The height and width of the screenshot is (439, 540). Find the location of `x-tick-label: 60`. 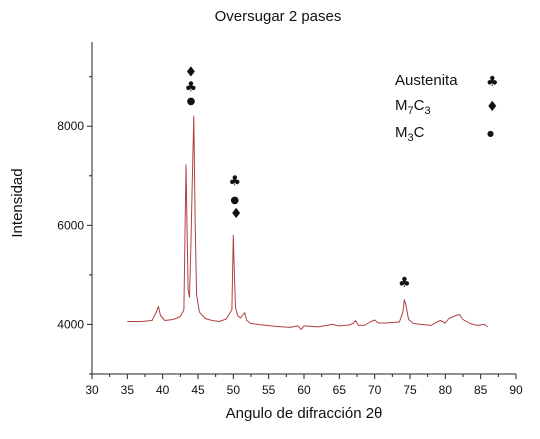

x-tick-label: 60 is located at coordinates (304, 390).